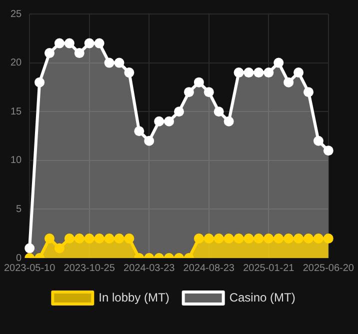 This screenshot has height=334, width=358. What do you see at coordinates (150, 268) in the screenshot?
I see `x-tick-label: 2024-03-23` at bounding box center [150, 268].